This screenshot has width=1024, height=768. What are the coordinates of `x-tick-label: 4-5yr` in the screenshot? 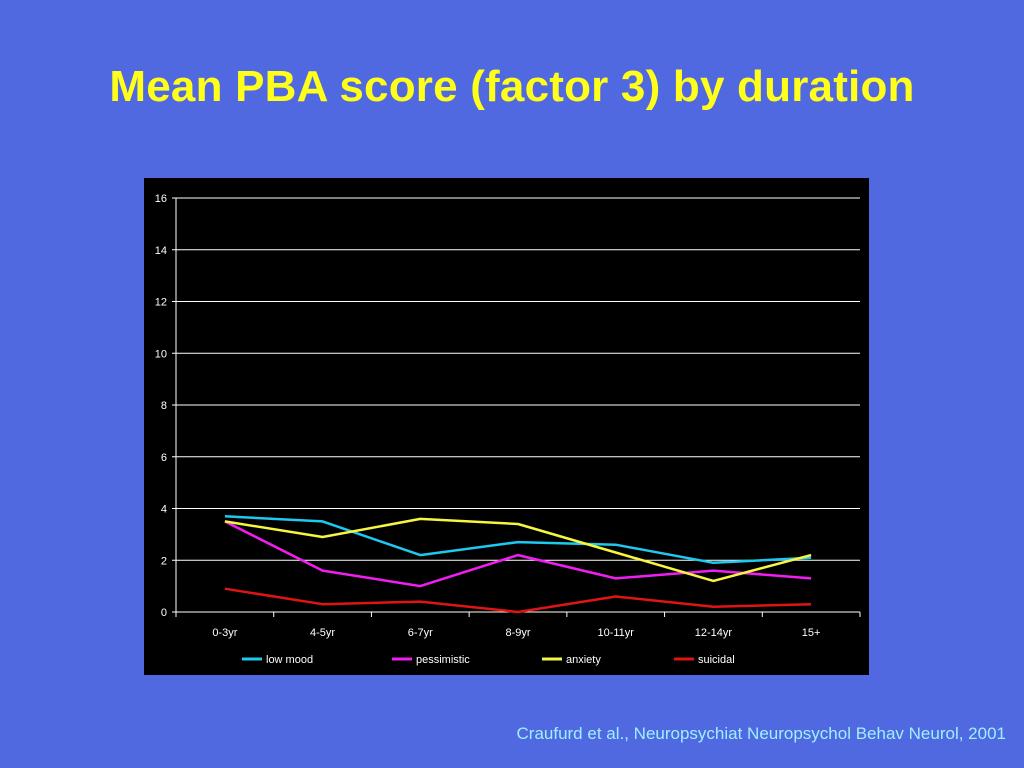 It's located at (322, 633).